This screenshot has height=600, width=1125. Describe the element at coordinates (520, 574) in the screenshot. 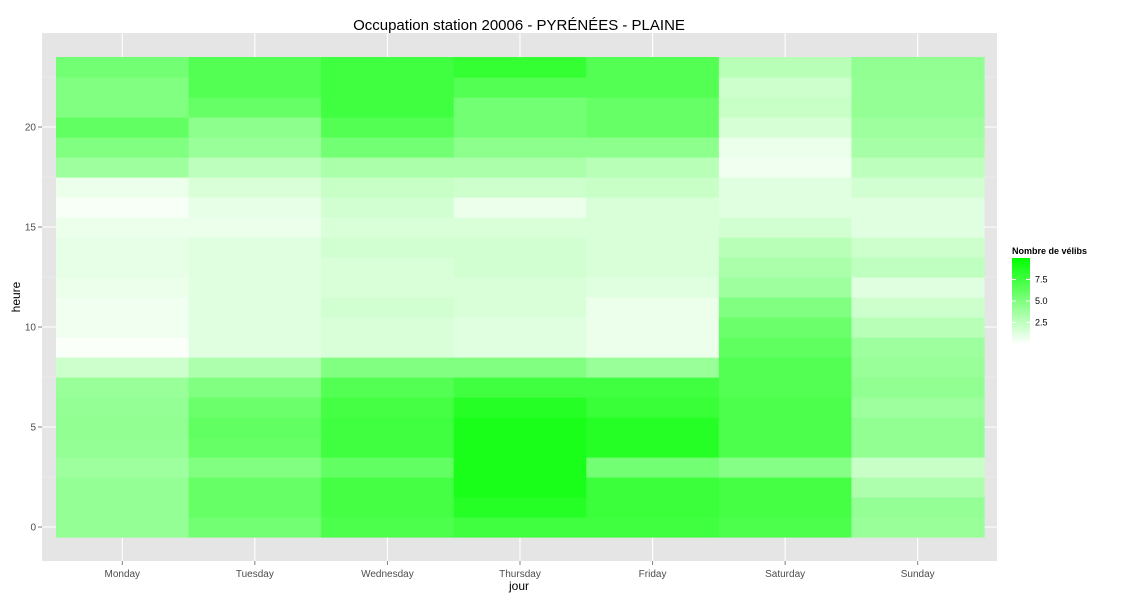

I see `x-tick-label: Thursday` at that location.